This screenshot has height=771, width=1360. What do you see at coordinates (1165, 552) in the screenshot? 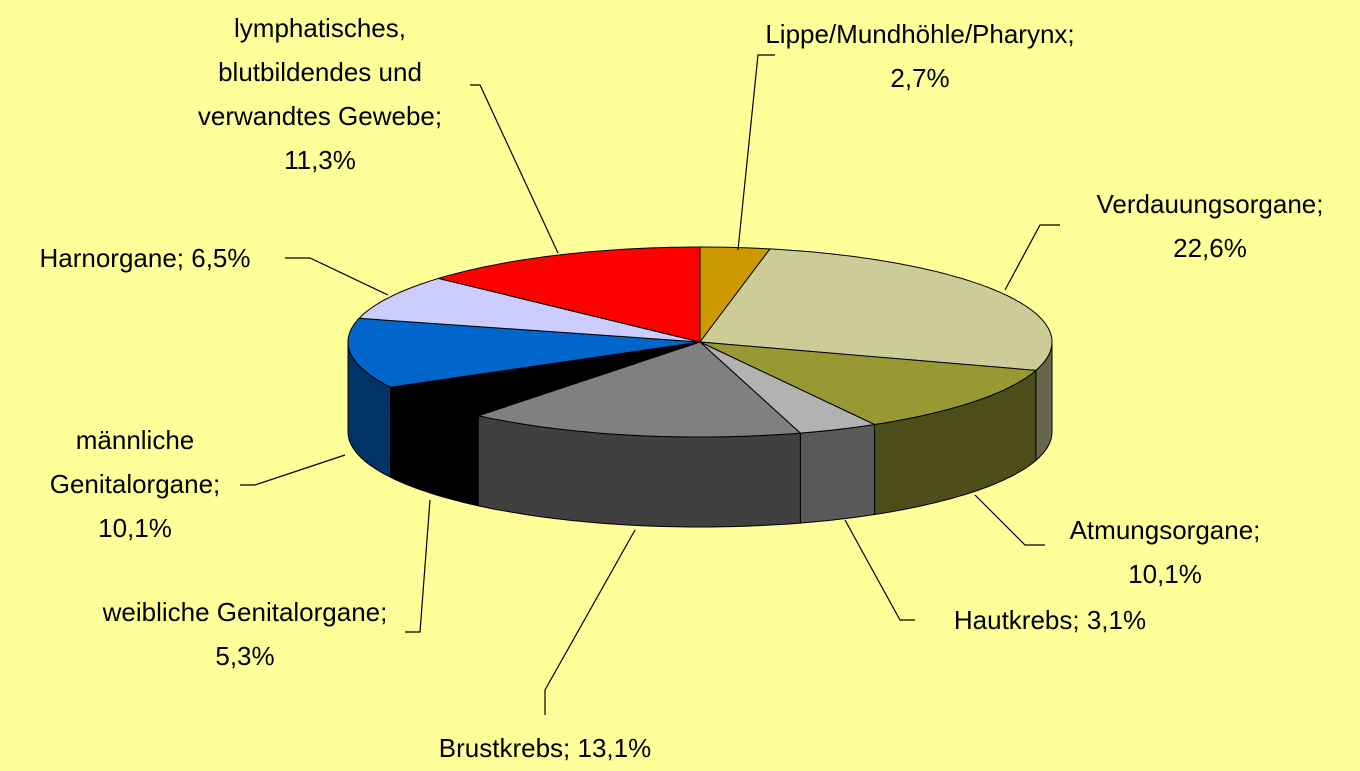
I see `data-label: Atmungsorgane; 10,1%` at bounding box center [1165, 552].